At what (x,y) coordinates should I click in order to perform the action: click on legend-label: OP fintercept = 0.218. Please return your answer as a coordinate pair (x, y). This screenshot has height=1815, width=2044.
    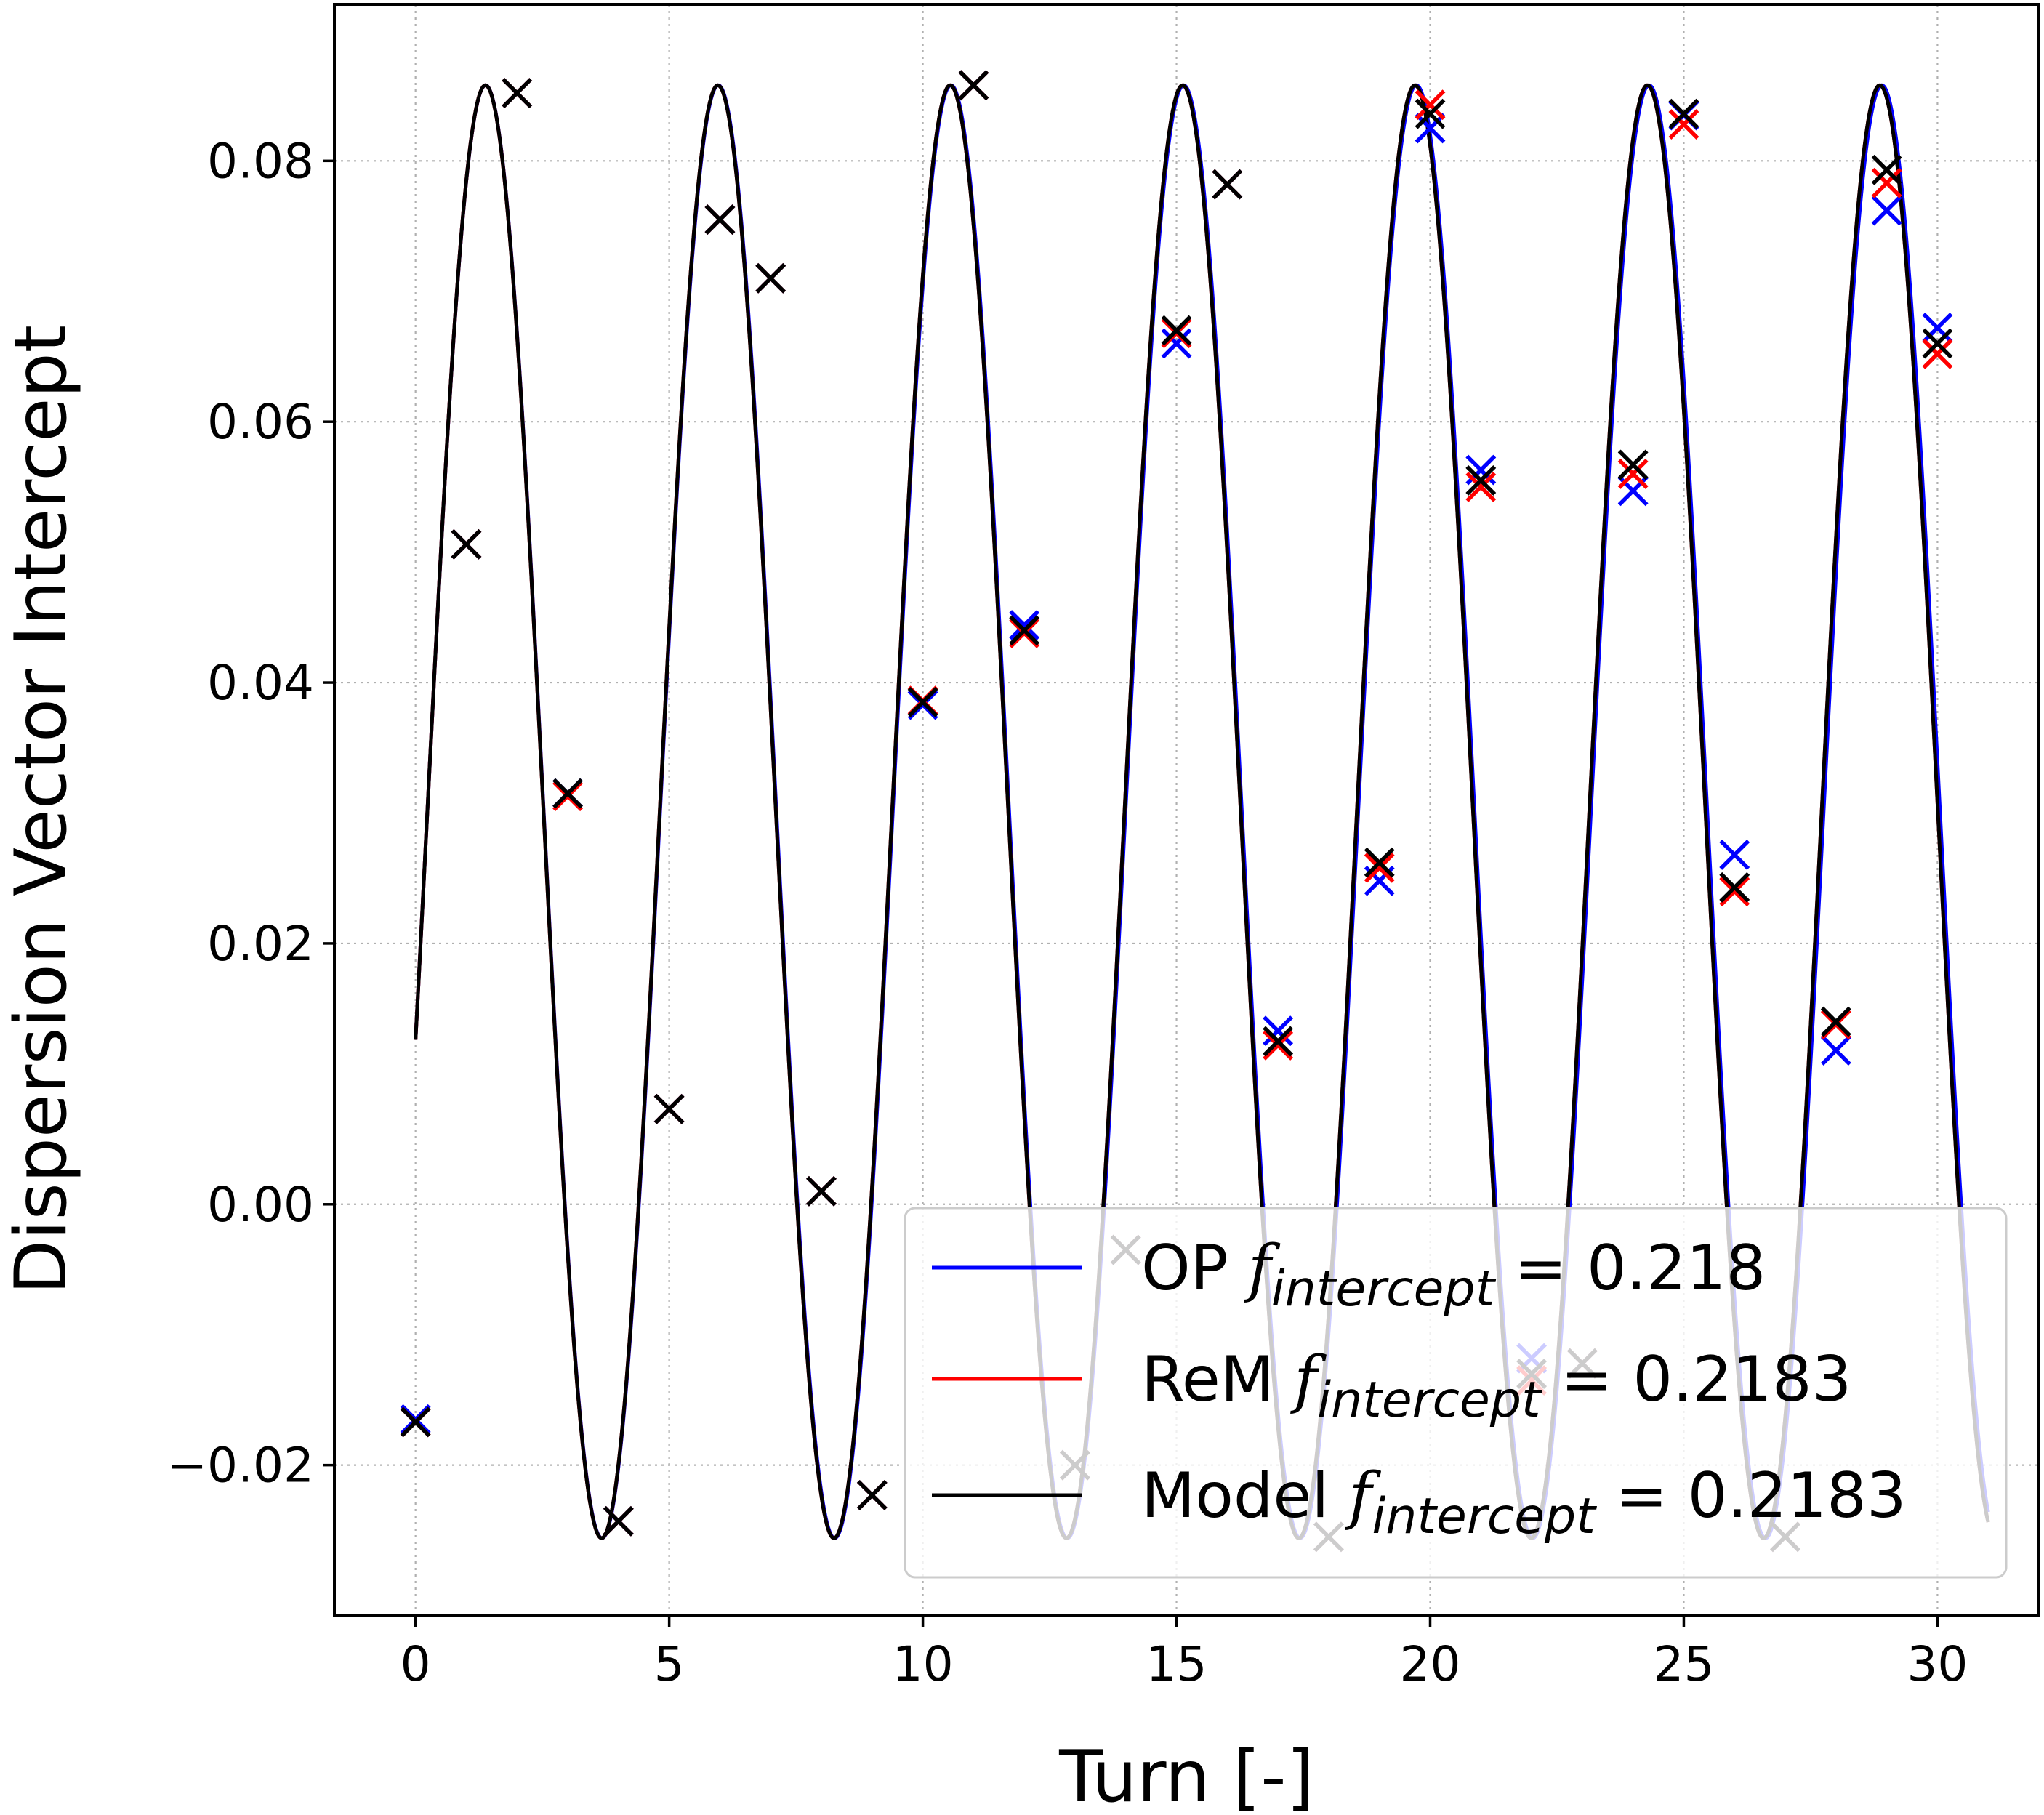
    Looking at the image, I should click on (1453, 1275).